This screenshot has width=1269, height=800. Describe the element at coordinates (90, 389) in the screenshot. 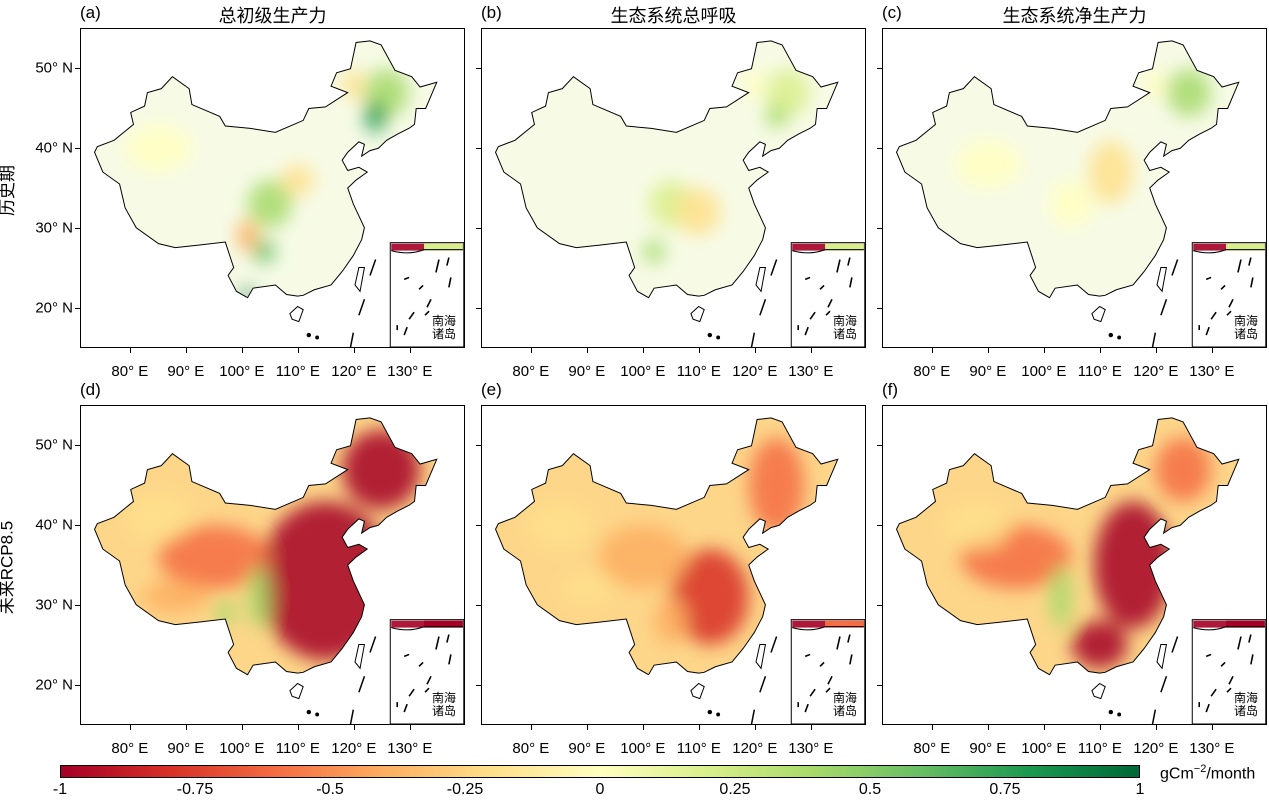

I see `panel-letter: (d)` at that location.